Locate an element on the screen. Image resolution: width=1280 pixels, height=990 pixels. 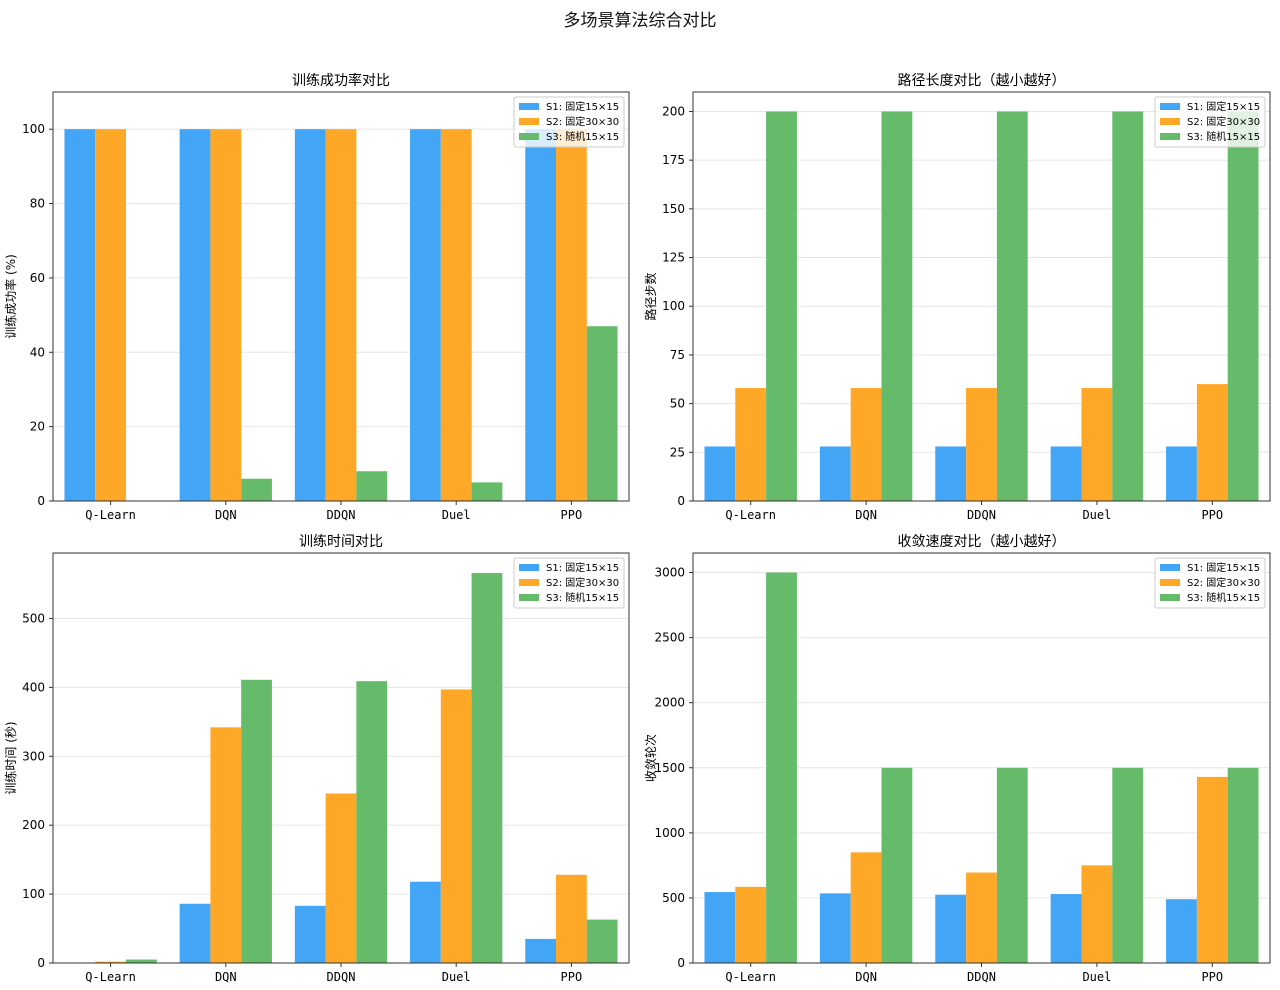
y-tick-label: 40 is located at coordinates (37, 352).